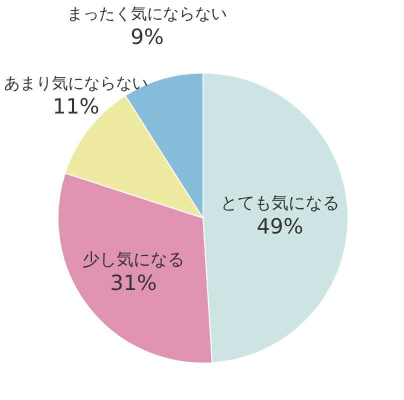 This screenshot has height=400, width=404. I want to click on data-label: 49%, so click(280, 226).